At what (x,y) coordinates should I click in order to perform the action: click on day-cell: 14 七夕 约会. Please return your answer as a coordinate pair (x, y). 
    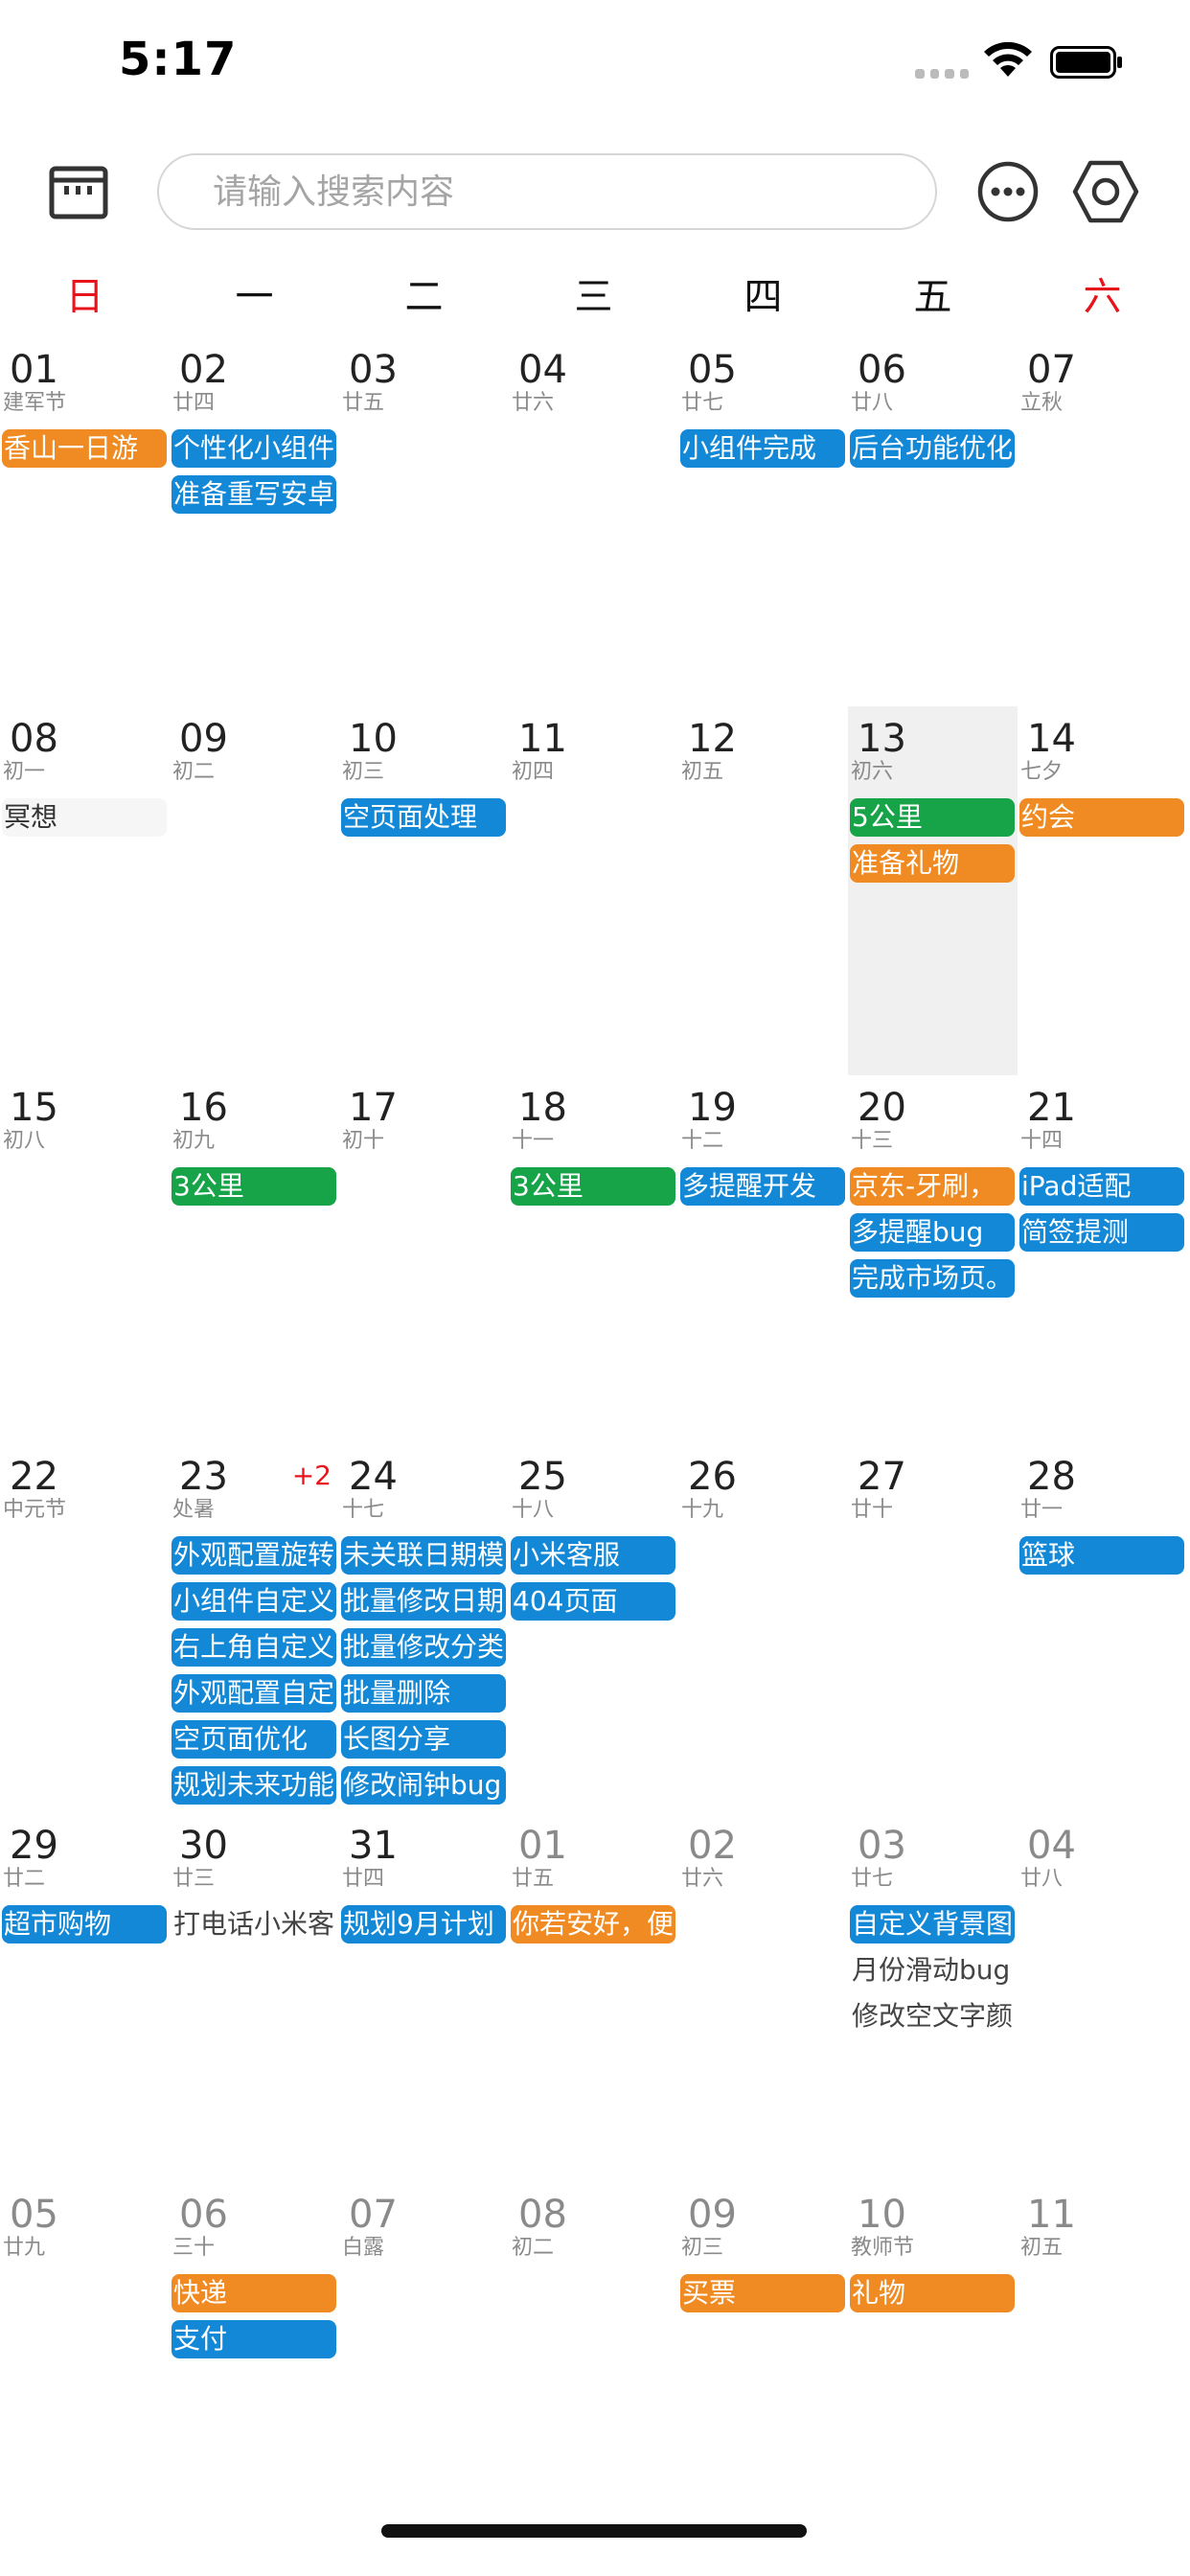
    Looking at the image, I should click on (1102, 890).